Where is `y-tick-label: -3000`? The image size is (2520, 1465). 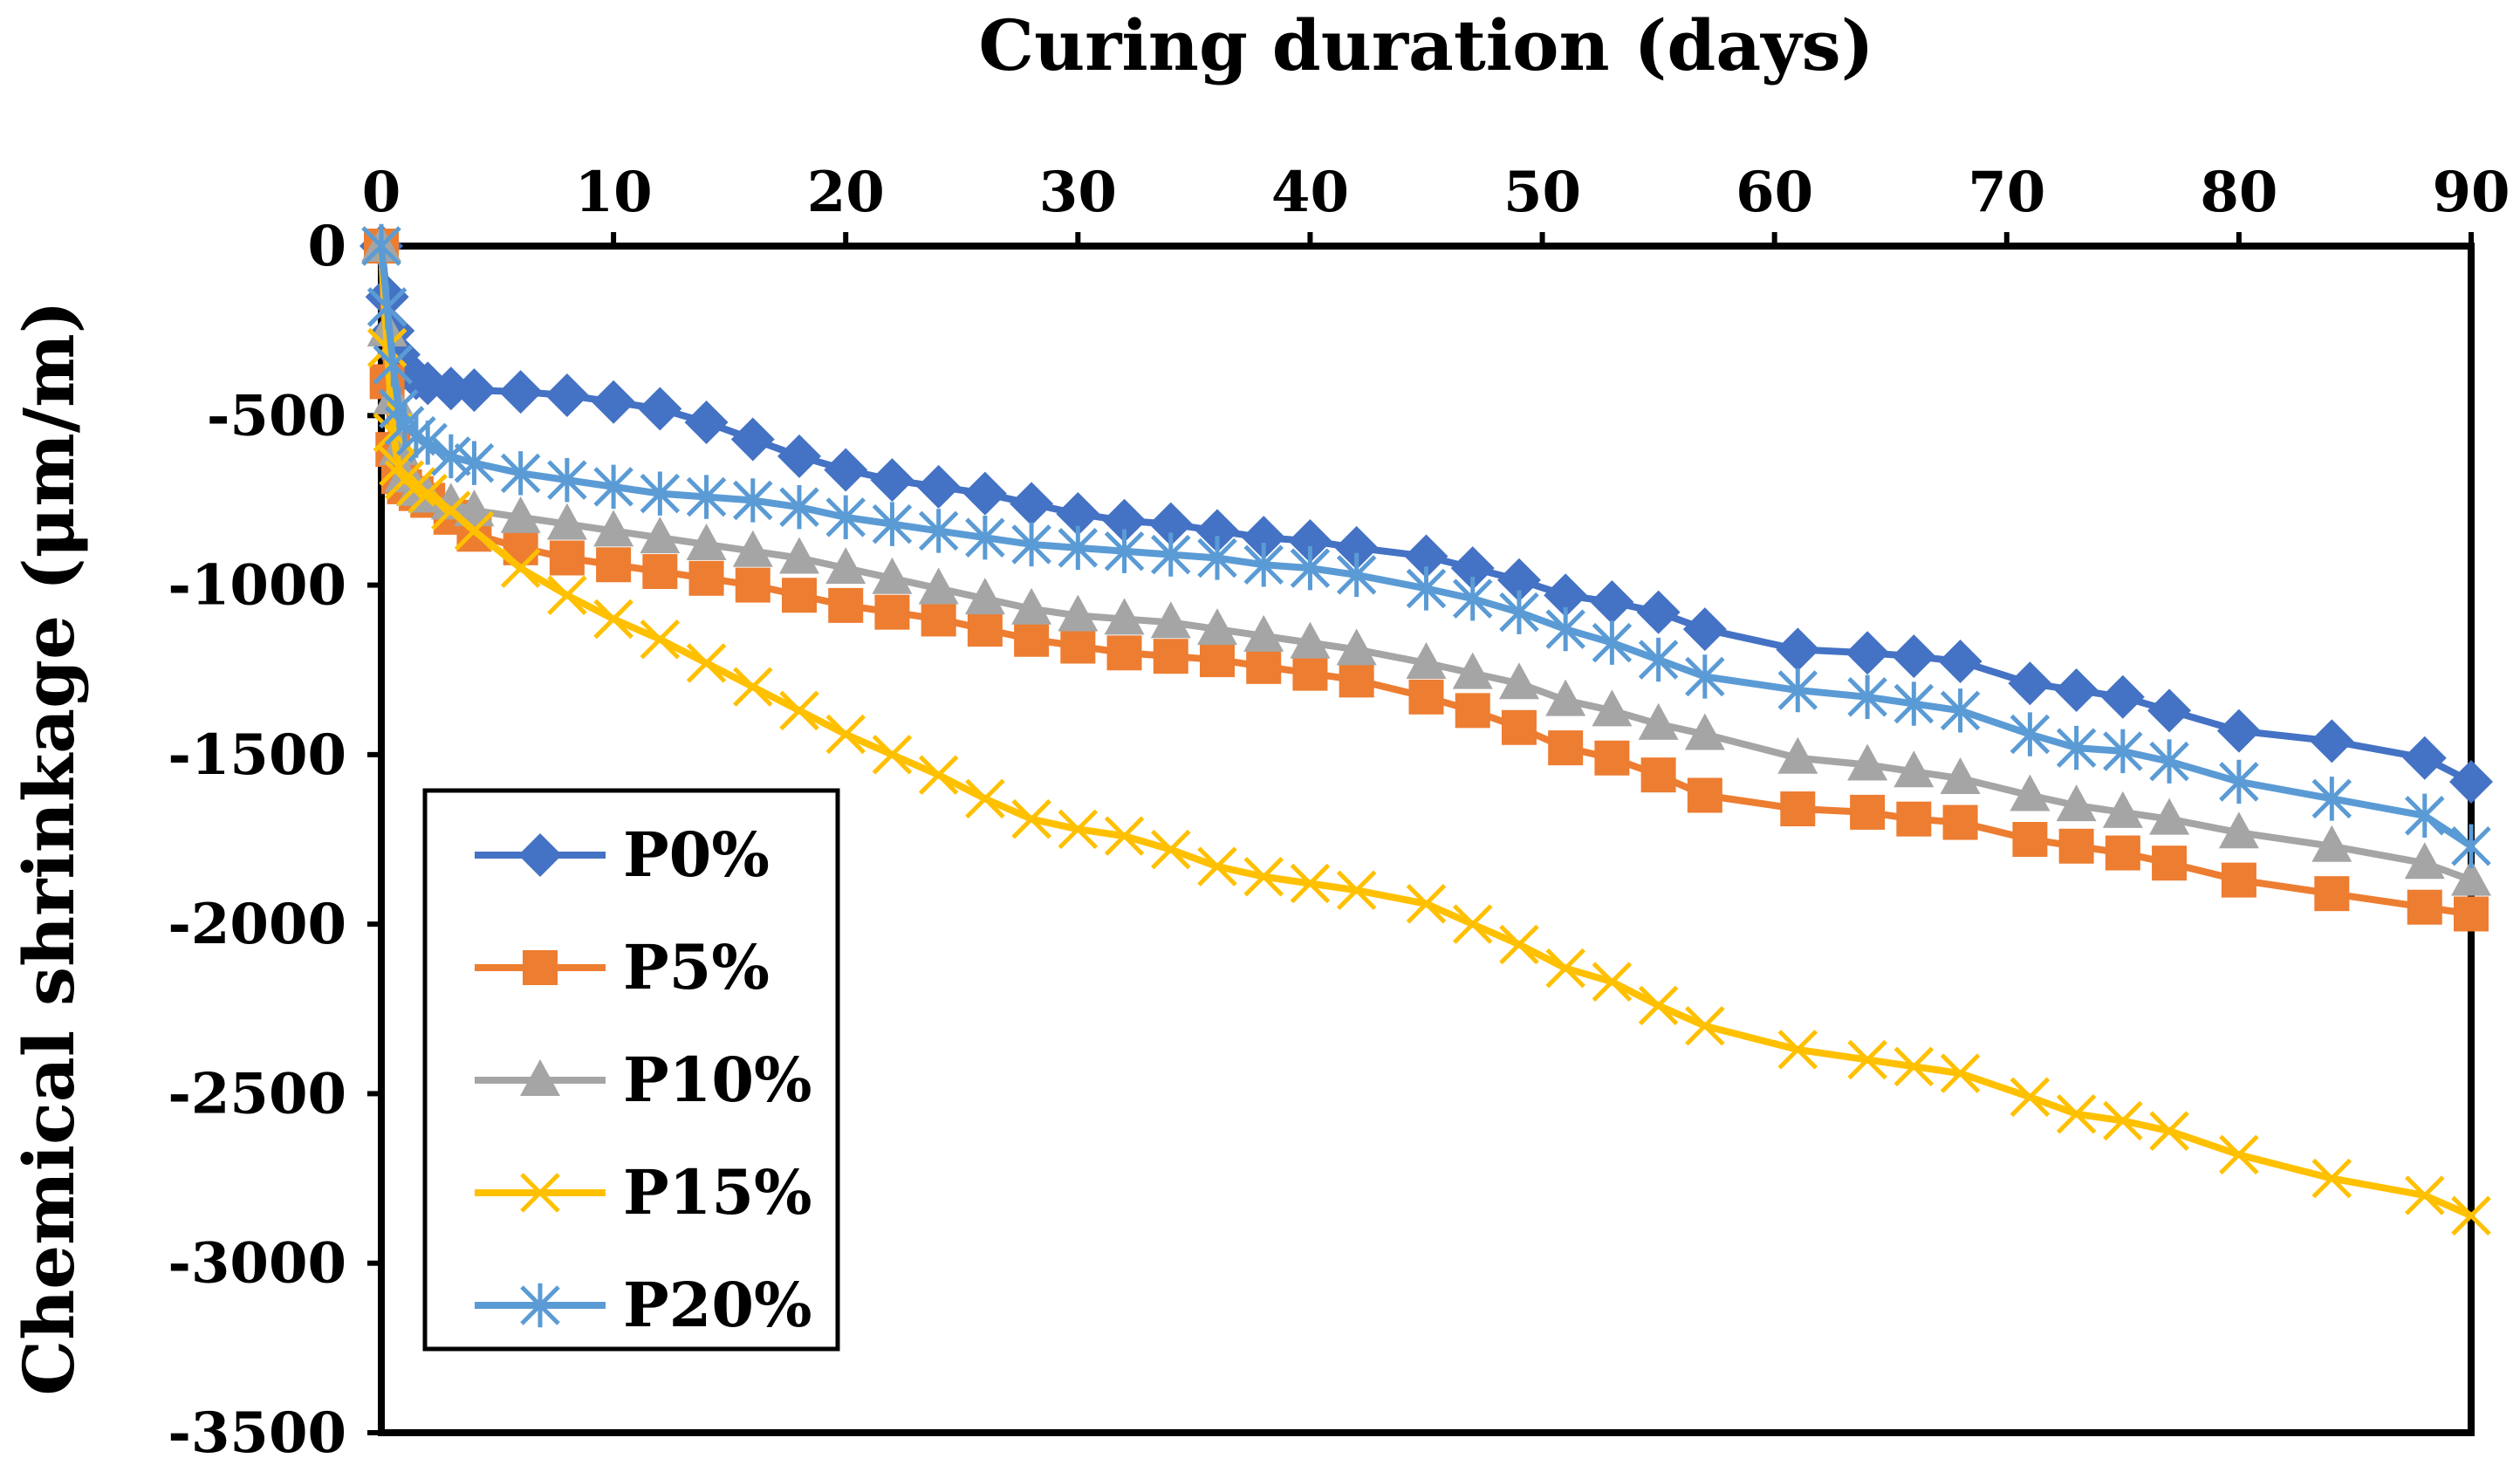
y-tick-label: -3000 is located at coordinates (257, 1264).